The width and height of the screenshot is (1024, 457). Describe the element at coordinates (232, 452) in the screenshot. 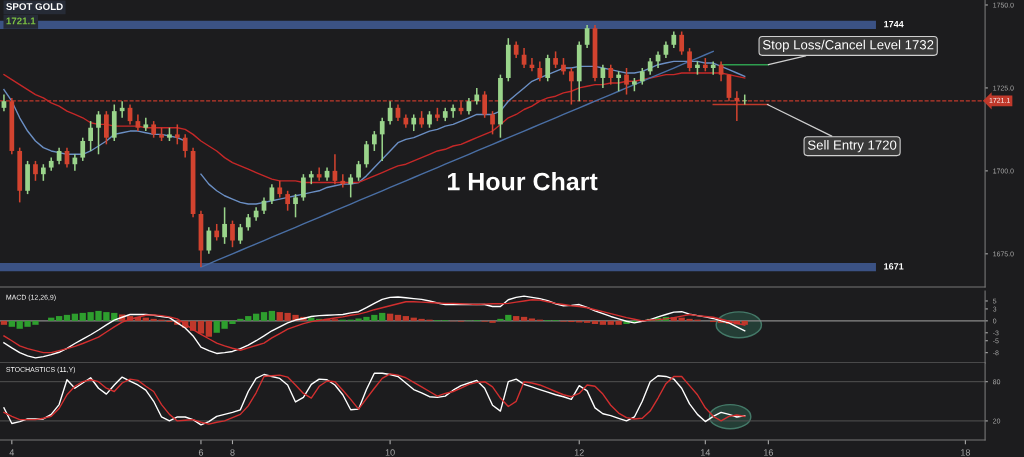

I see `x-tick-label: 8` at that location.